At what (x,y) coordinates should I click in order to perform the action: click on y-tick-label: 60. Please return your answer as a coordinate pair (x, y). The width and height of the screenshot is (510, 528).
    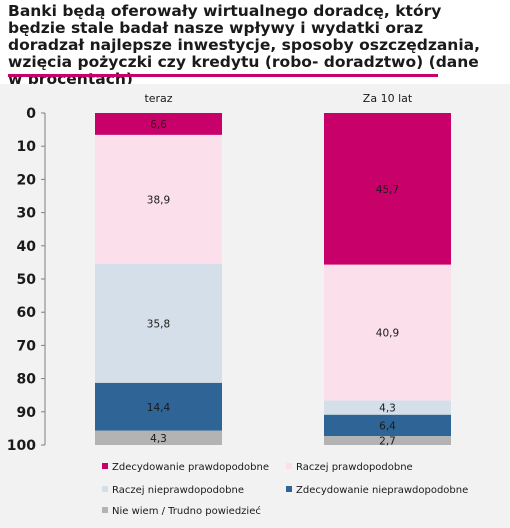
    Looking at the image, I should click on (27, 313).